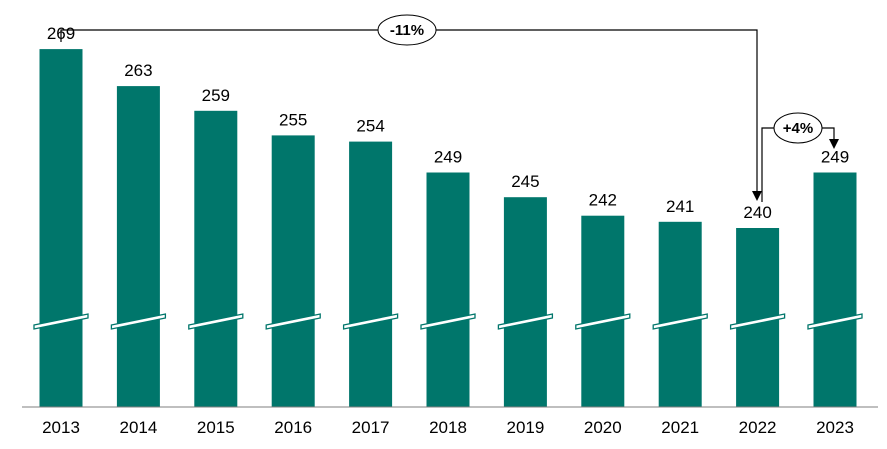  I want to click on axis-break-marks, so click(448, 321).